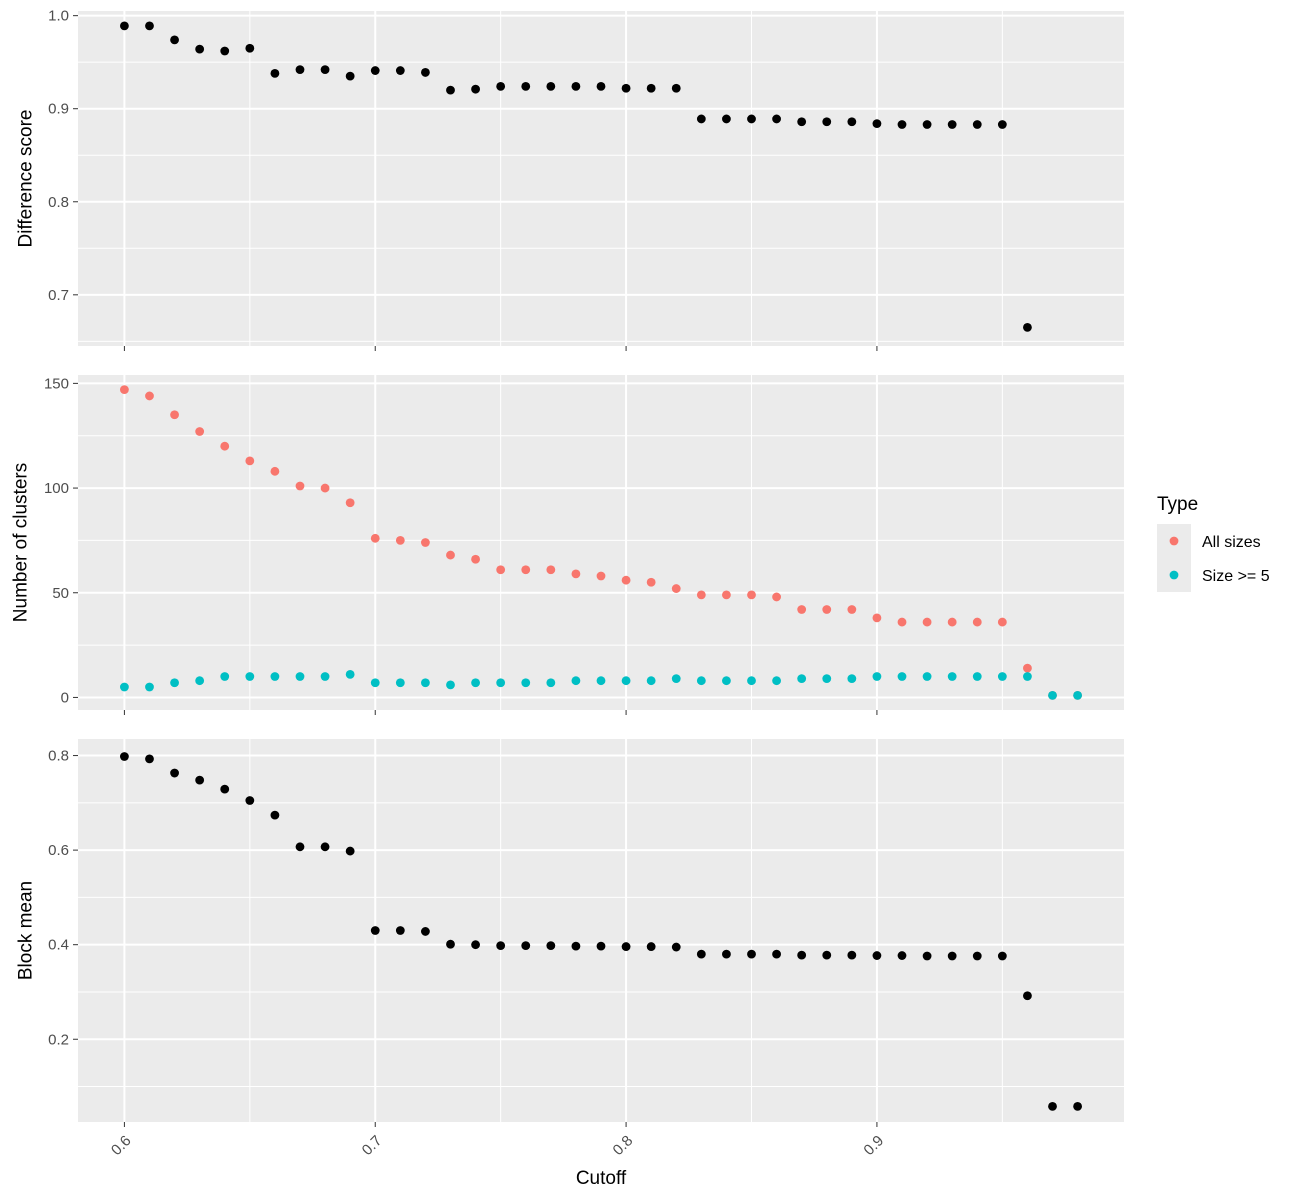  What do you see at coordinates (1177, 504) in the screenshot?
I see `legend-title: Type` at bounding box center [1177, 504].